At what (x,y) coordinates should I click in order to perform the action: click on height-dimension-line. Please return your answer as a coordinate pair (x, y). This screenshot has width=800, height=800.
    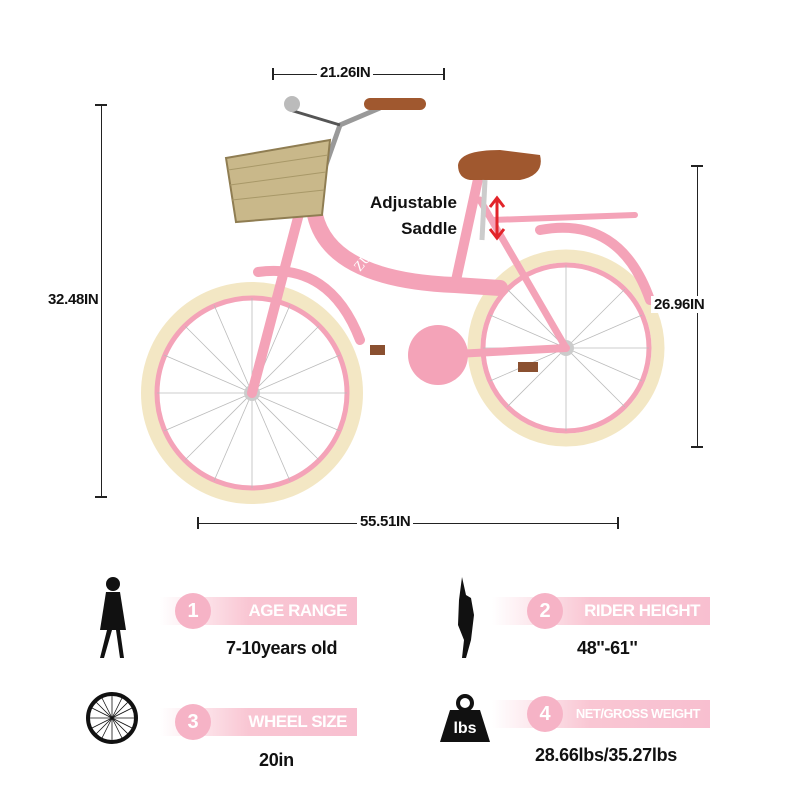
    Looking at the image, I should click on (101, 300).